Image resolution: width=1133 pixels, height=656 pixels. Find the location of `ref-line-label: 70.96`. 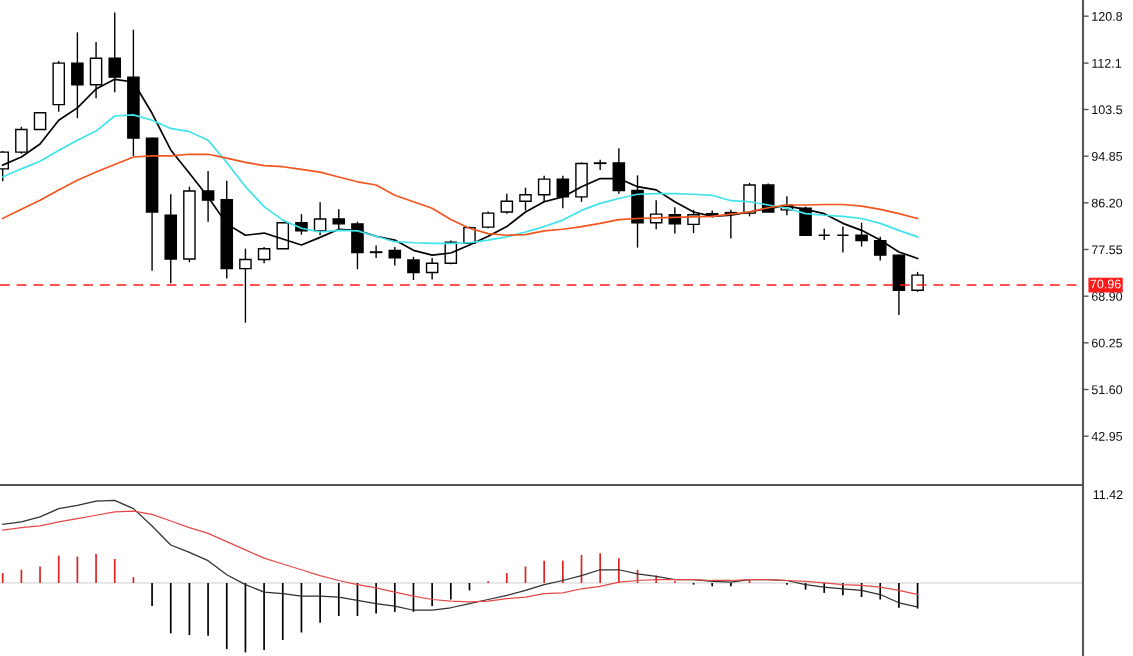

ref-line-label: 70.96 is located at coordinates (1105, 284).